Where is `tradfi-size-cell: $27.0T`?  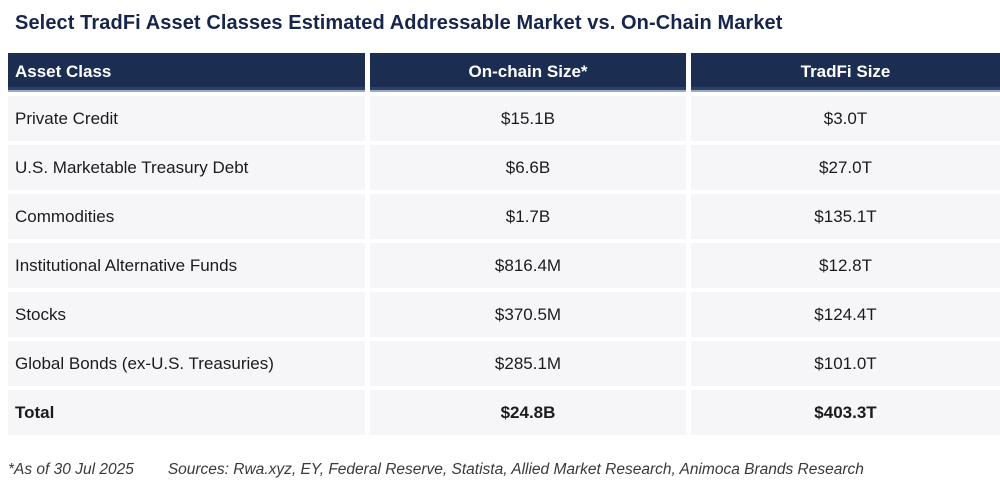
tradfi-size-cell: $27.0T is located at coordinates (845, 167).